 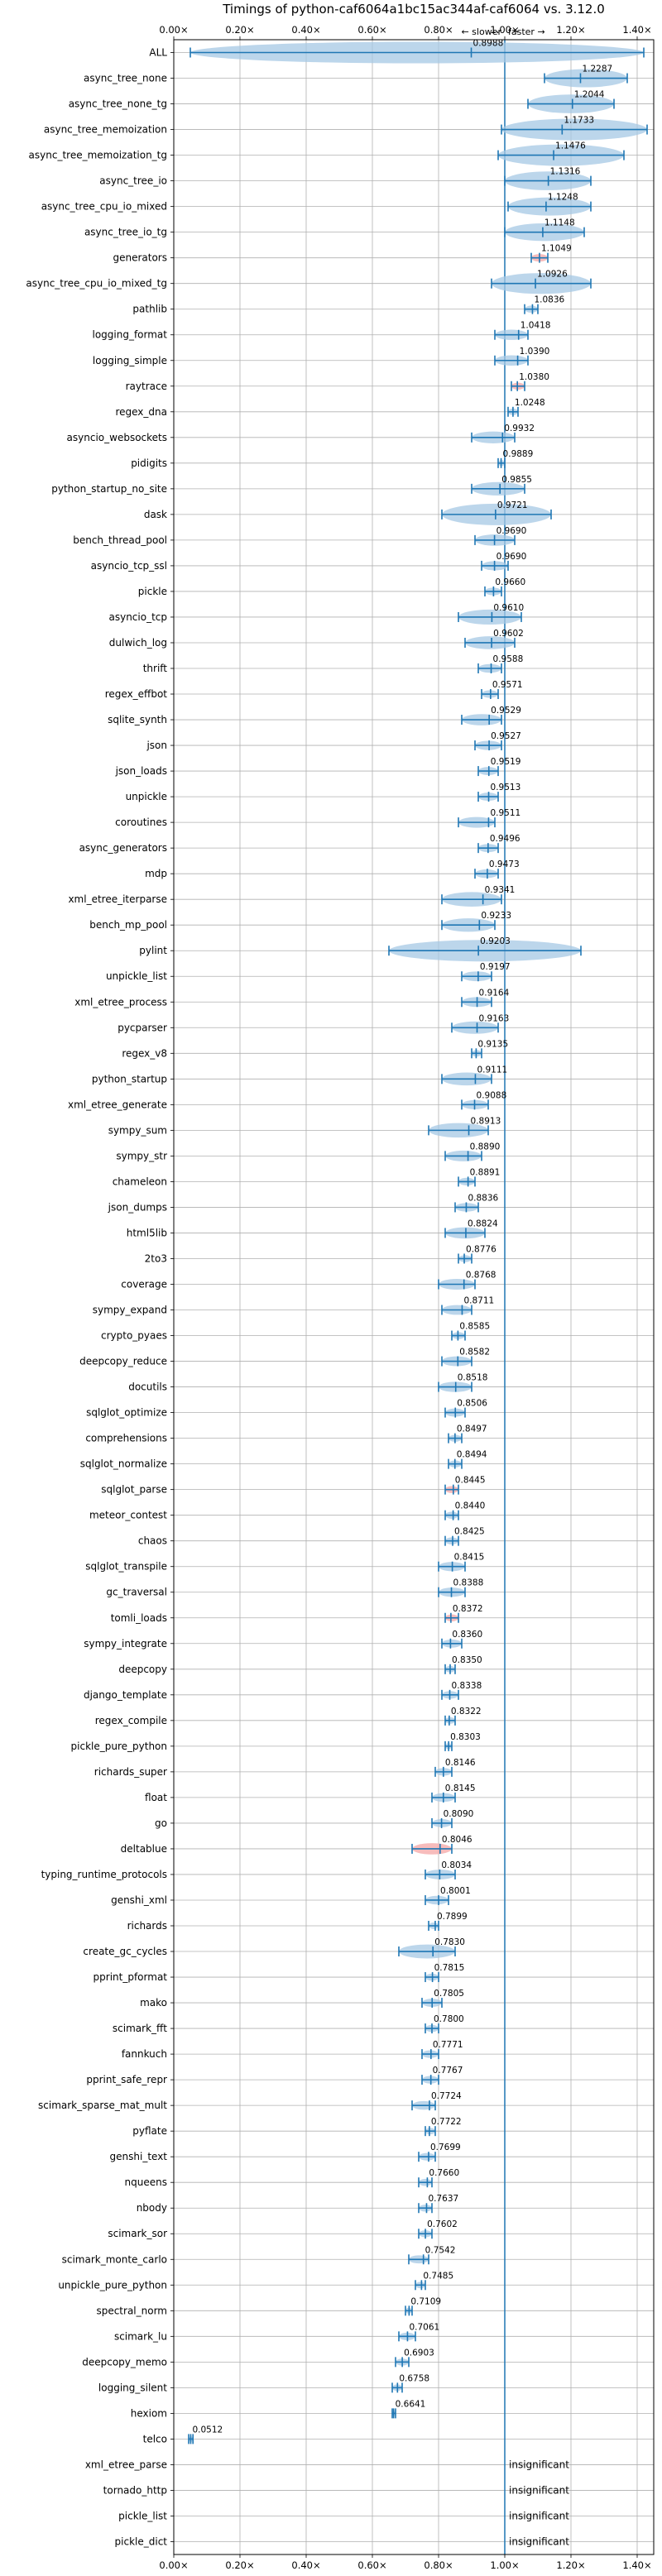 I want to click on x-tick-label-bottom: 1.20×, so click(x=570, y=2565).